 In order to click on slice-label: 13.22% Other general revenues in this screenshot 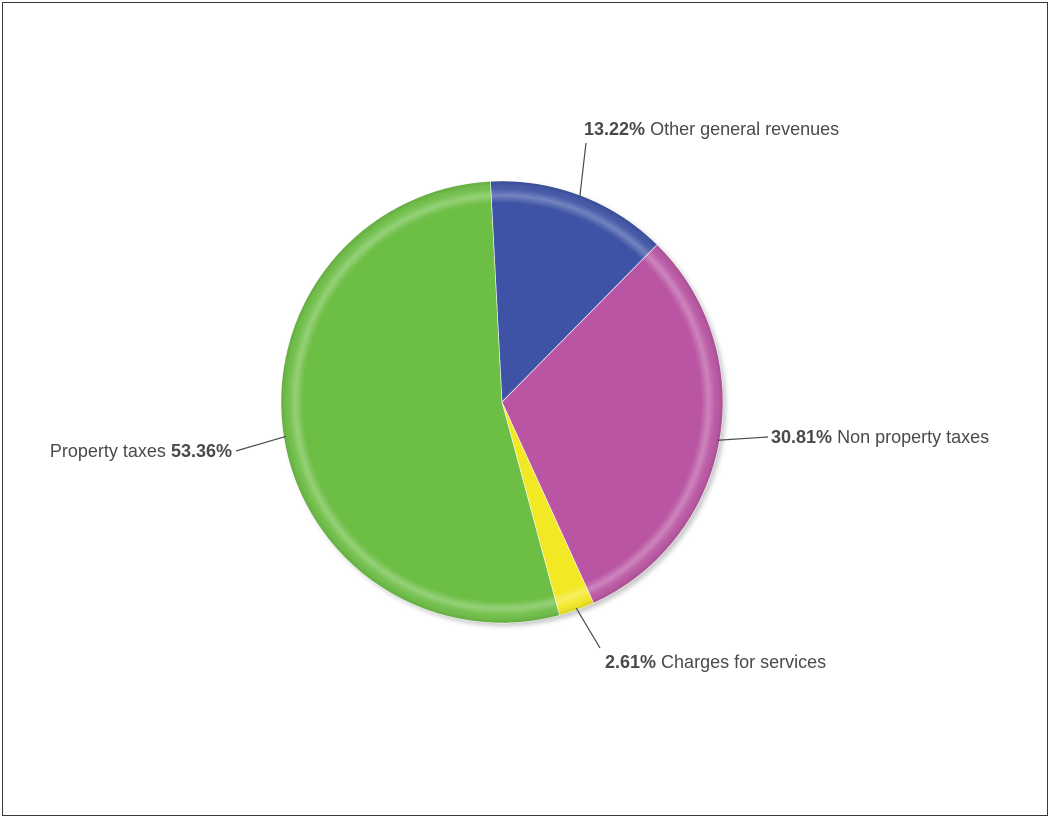, I will do `click(711, 129)`.